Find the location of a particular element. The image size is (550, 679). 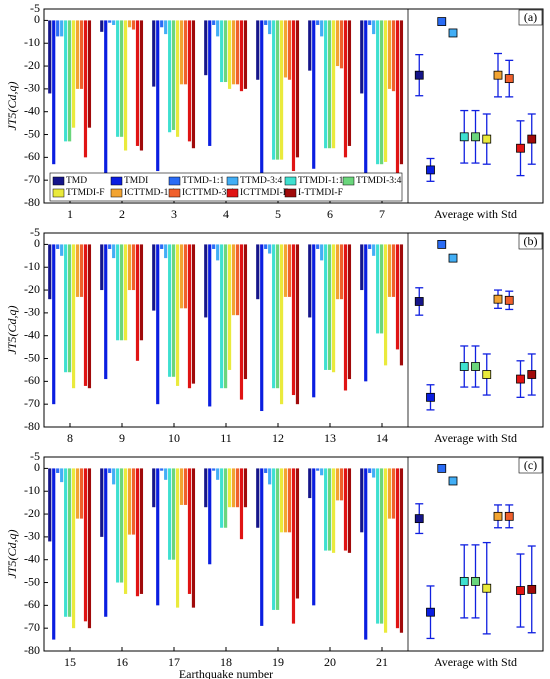

x-tick-label: 1 is located at coordinates (70, 214).